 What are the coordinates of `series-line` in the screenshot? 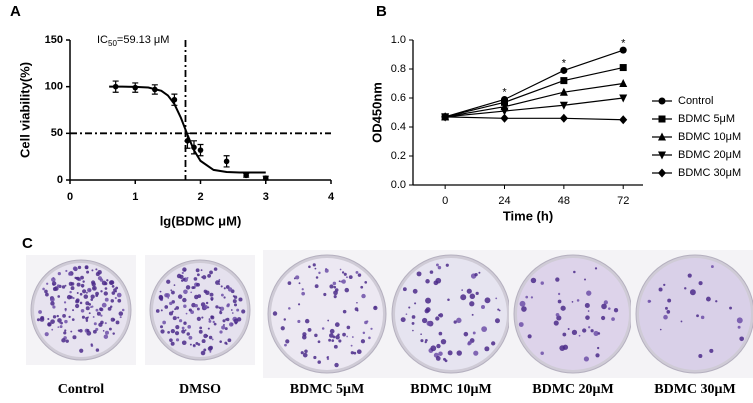 It's located at (534, 107).